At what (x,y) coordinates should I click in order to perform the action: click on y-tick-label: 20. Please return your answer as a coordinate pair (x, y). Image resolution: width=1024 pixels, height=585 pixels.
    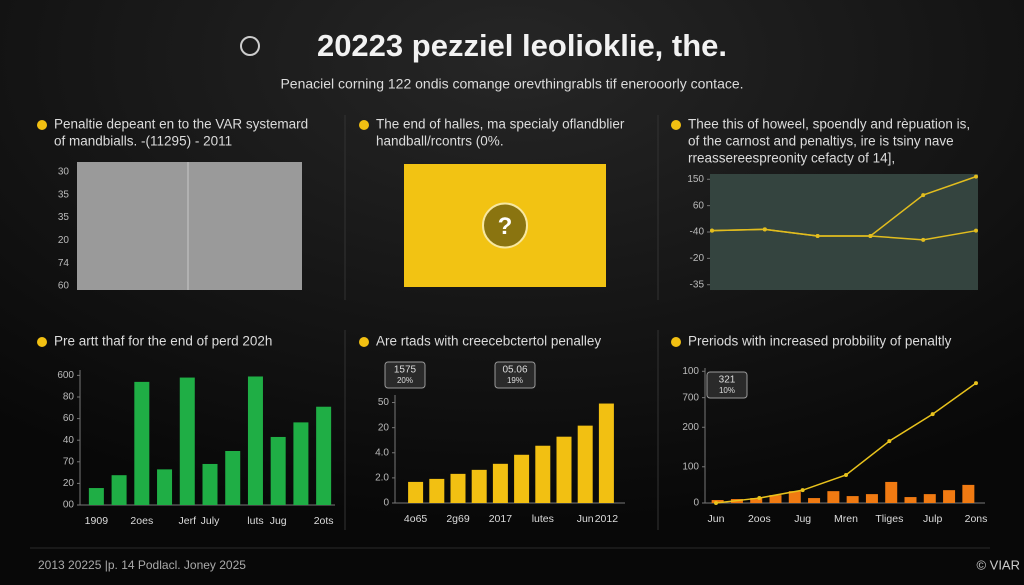
    Looking at the image, I should click on (69, 483).